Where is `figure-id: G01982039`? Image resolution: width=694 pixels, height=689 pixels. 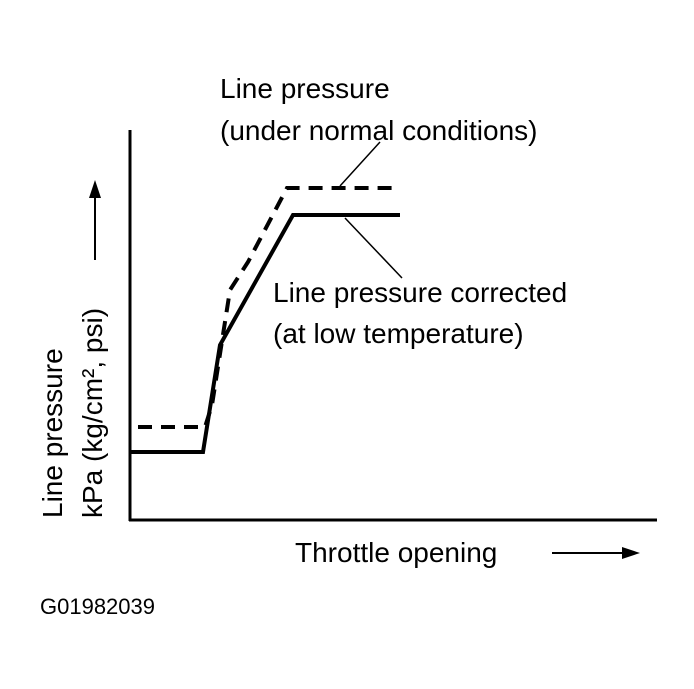 figure-id: G01982039 is located at coordinates (97, 606).